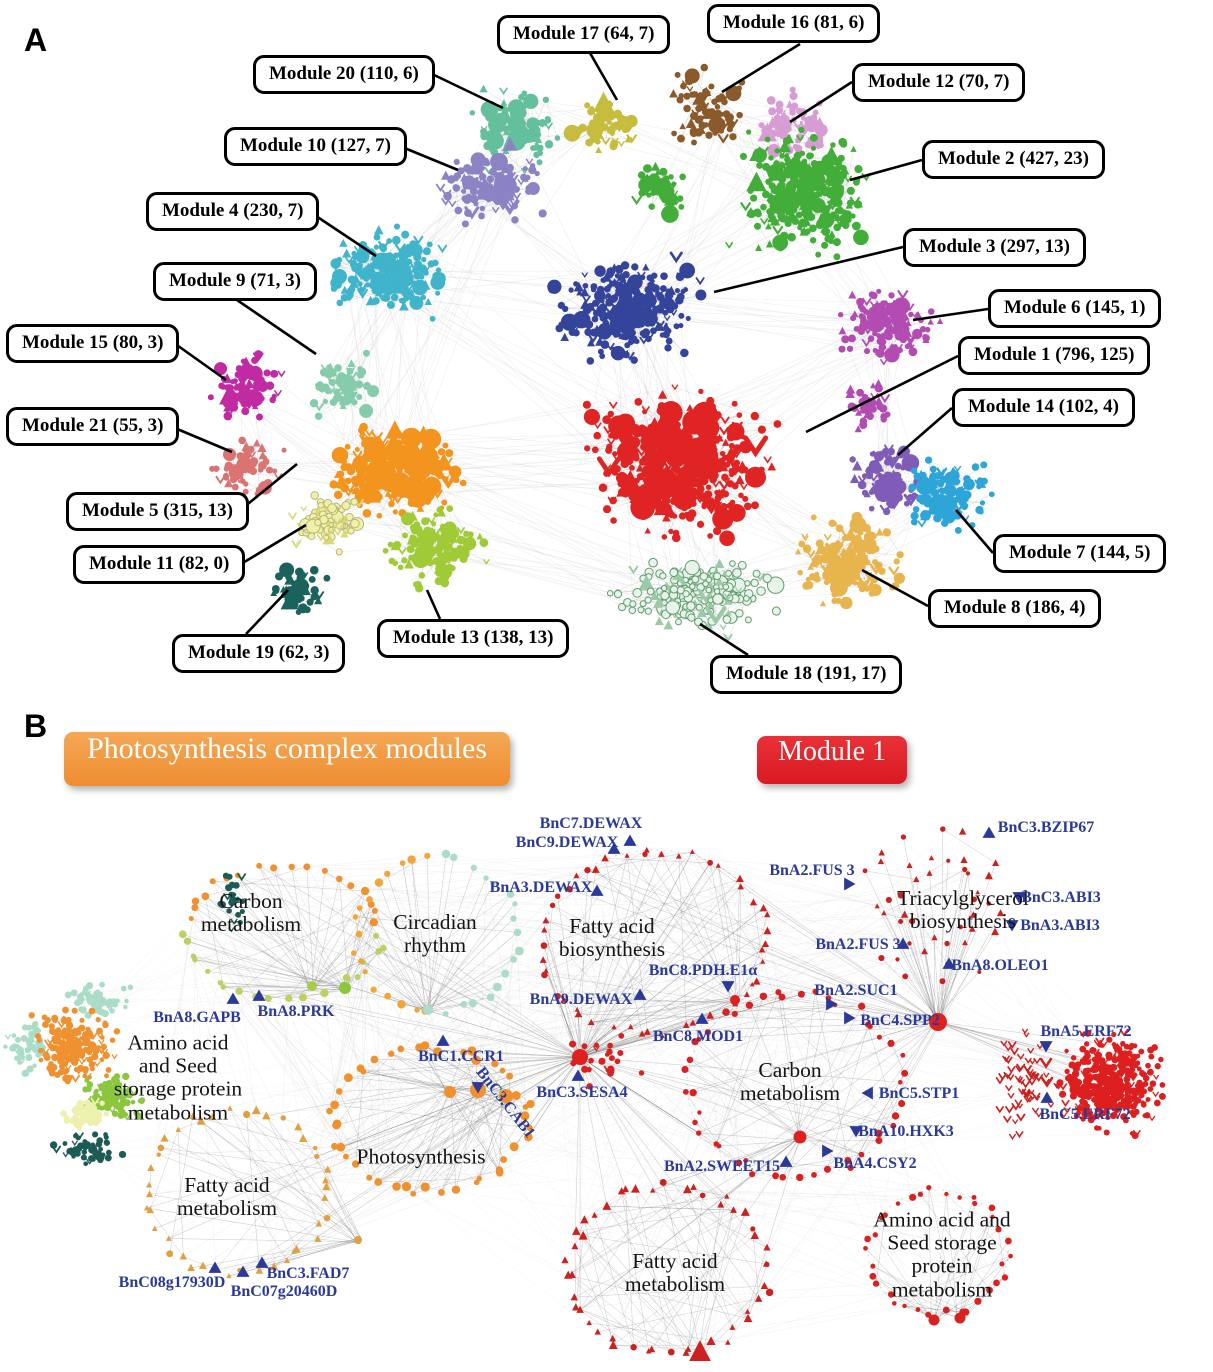 The width and height of the screenshot is (1213, 1372). I want to click on tri-ring, so click(933, 905).